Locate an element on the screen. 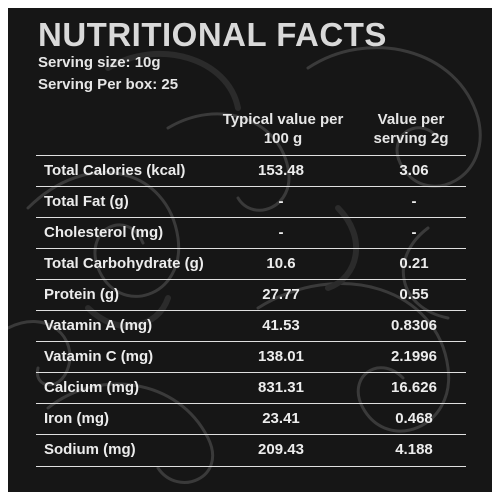 The width and height of the screenshot is (500, 500). table-row: Vatamin C (mg) 138.01 2.1996 is located at coordinates (251, 356).